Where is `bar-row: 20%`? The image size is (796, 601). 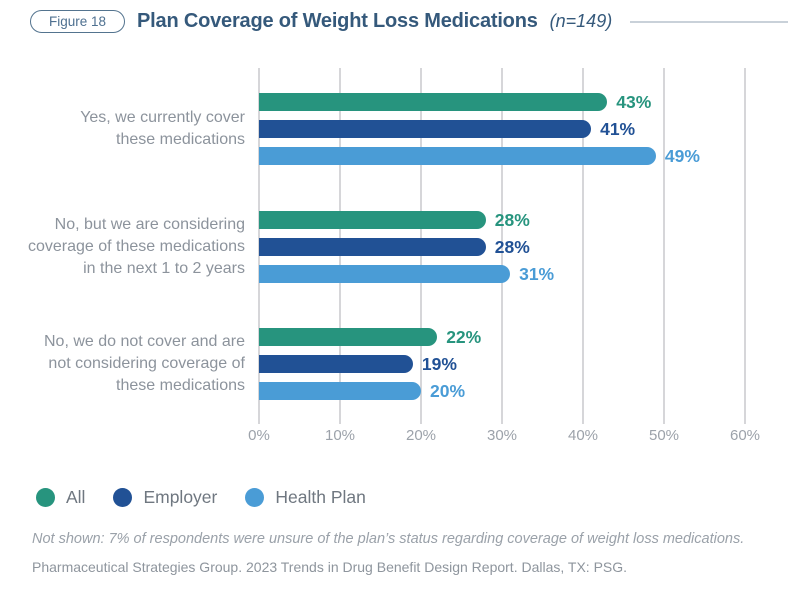
bar-row: 20% is located at coordinates (362, 390).